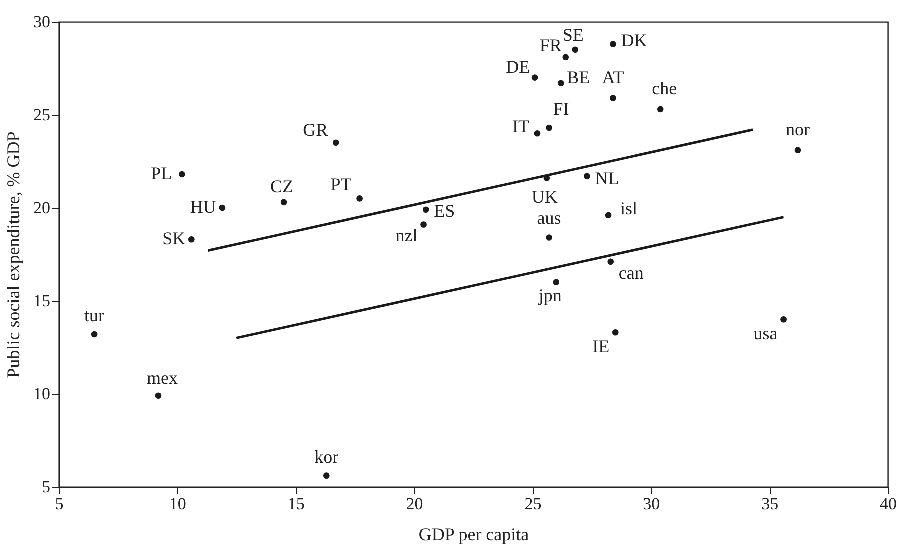 This screenshot has height=549, width=911. I want to click on annotation: ES, so click(445, 210).